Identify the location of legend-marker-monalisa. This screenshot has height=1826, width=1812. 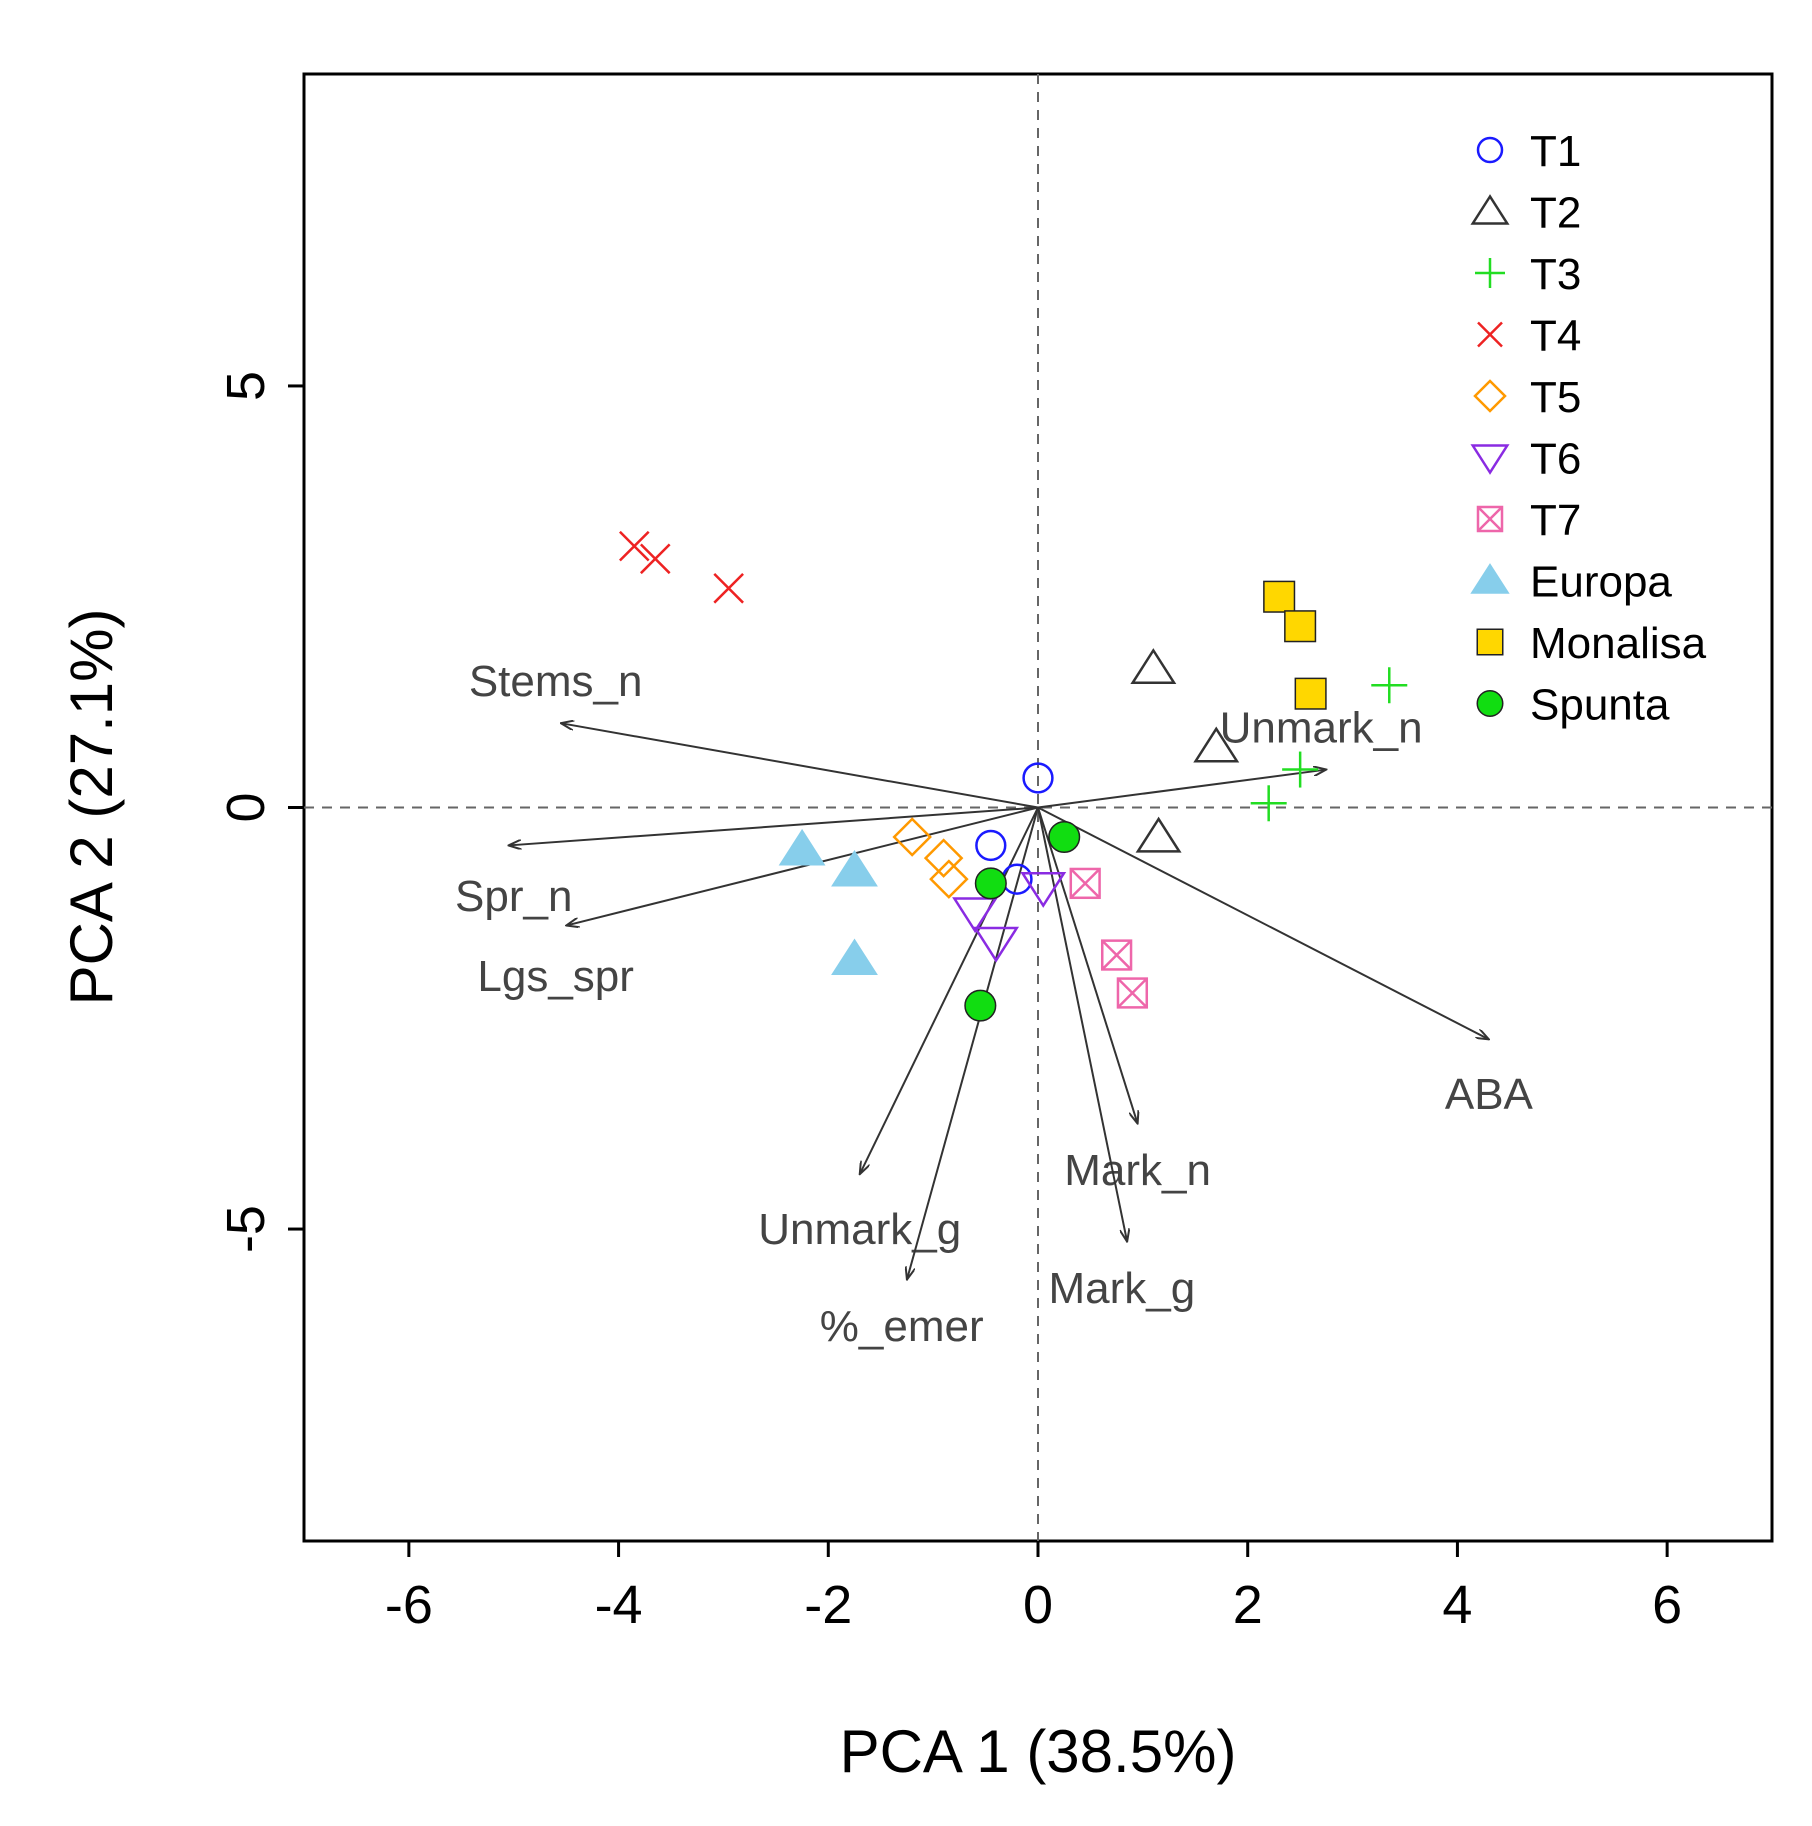
(1490, 642).